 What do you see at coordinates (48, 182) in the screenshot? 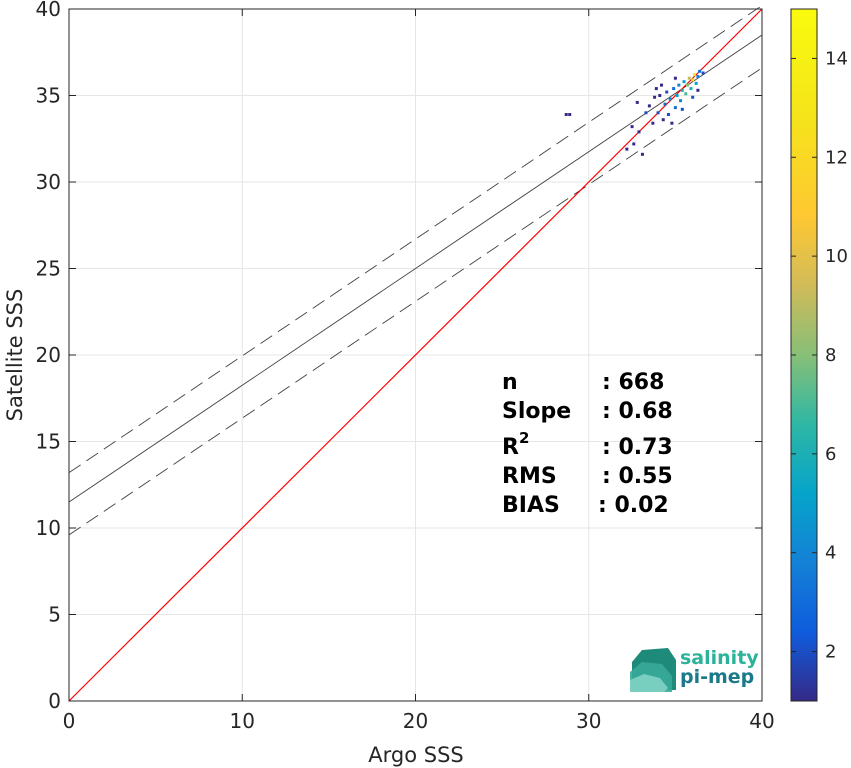
I see `y-tick-label: 30` at bounding box center [48, 182].